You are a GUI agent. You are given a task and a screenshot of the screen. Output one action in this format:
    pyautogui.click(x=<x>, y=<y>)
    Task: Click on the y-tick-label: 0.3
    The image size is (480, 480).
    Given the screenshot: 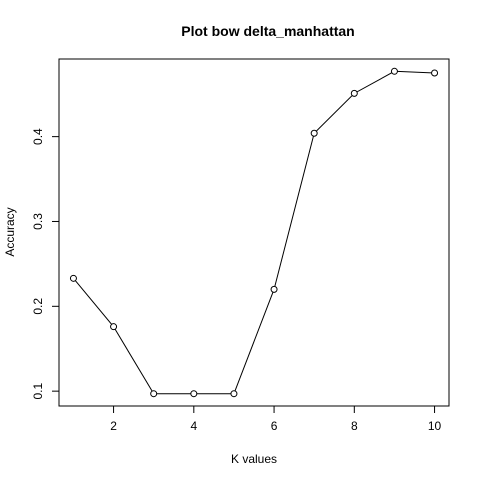 What is the action you would take?
    pyautogui.click(x=38, y=221)
    